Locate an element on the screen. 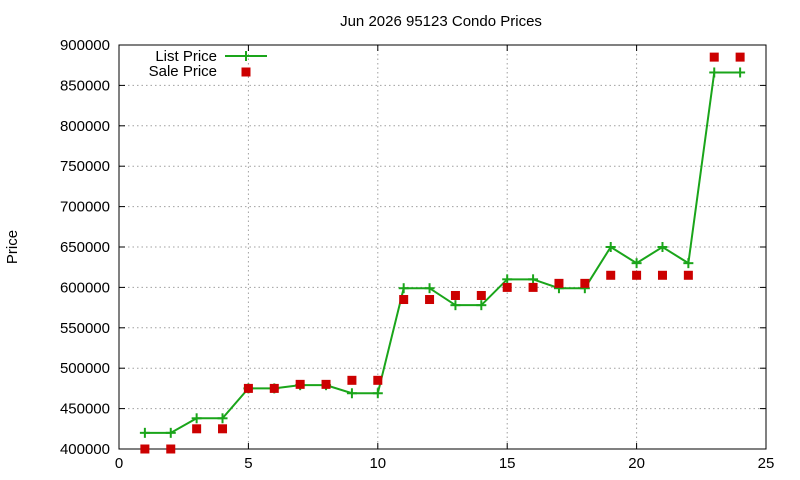  legend-marker-list-price is located at coordinates (246, 56).